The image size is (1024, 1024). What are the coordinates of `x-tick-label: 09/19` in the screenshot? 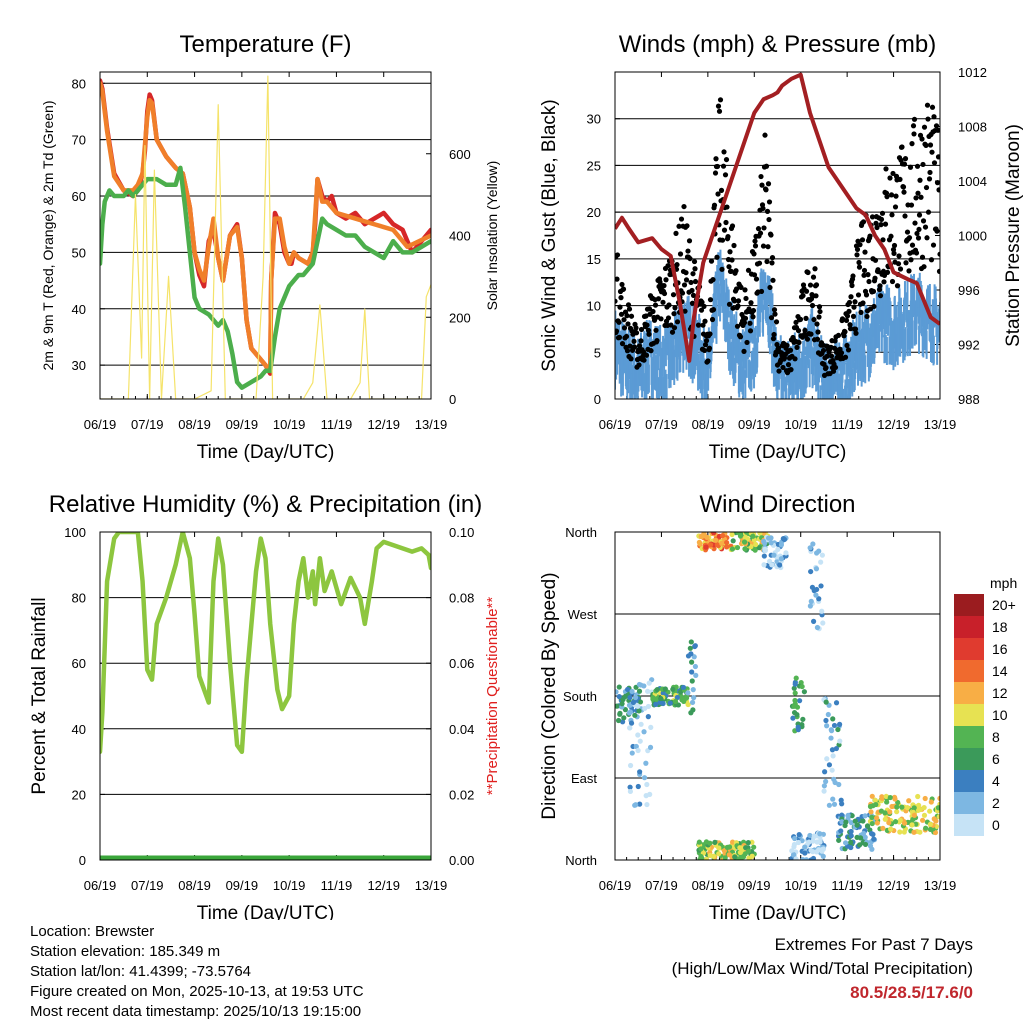 It's located at (754, 424).